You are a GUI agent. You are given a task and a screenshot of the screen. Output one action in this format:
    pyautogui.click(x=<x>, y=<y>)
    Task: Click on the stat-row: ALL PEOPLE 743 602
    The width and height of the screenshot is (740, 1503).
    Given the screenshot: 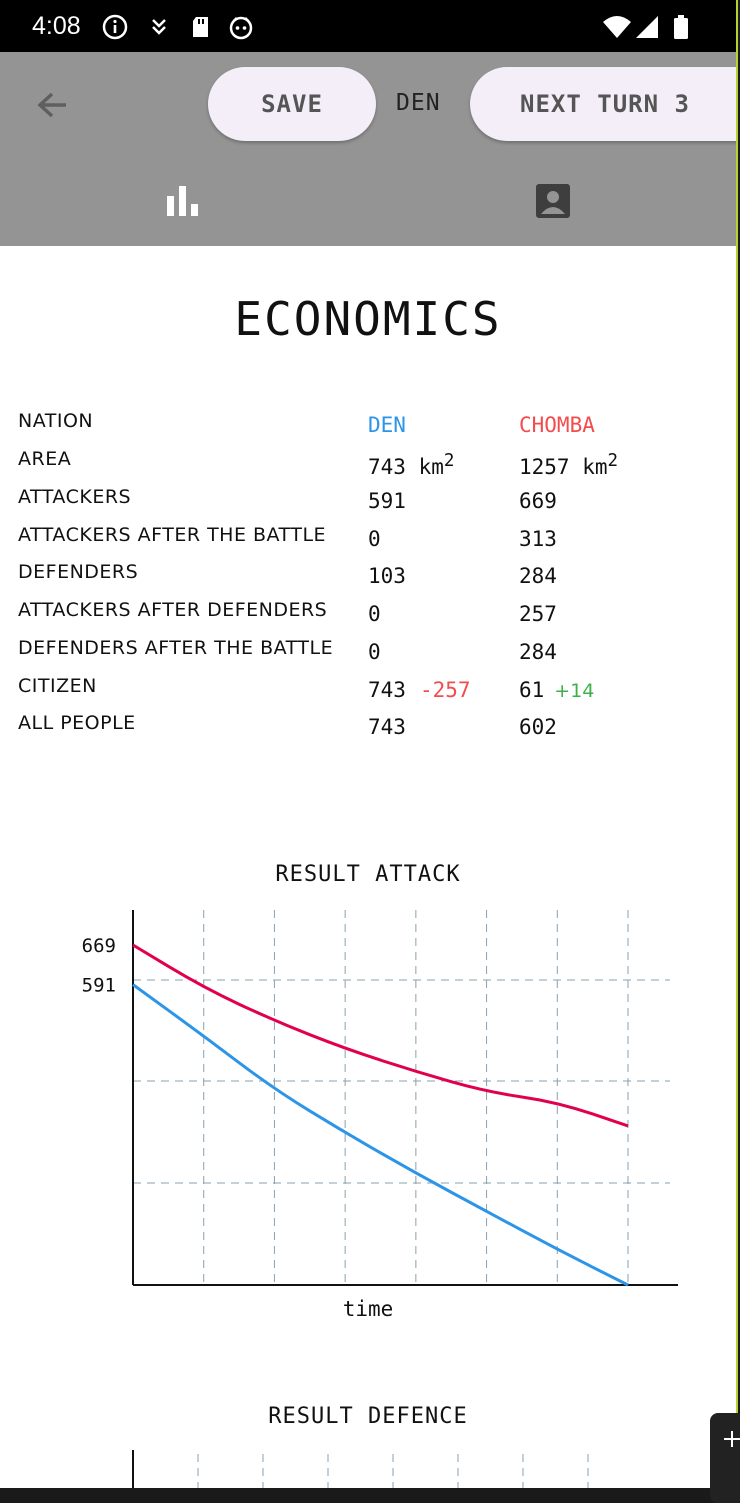 What is the action you would take?
    pyautogui.click(x=368, y=731)
    